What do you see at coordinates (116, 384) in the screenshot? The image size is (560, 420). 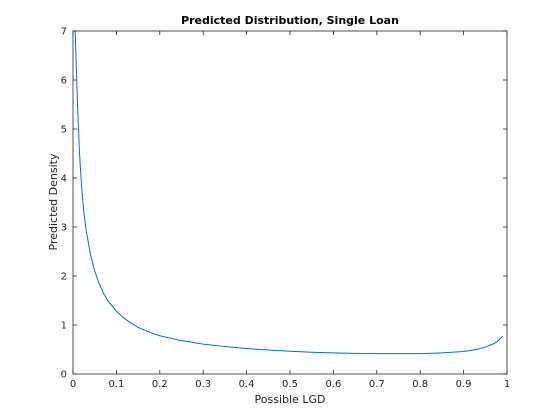 I see `x-tick-label: 0.1` at bounding box center [116, 384].